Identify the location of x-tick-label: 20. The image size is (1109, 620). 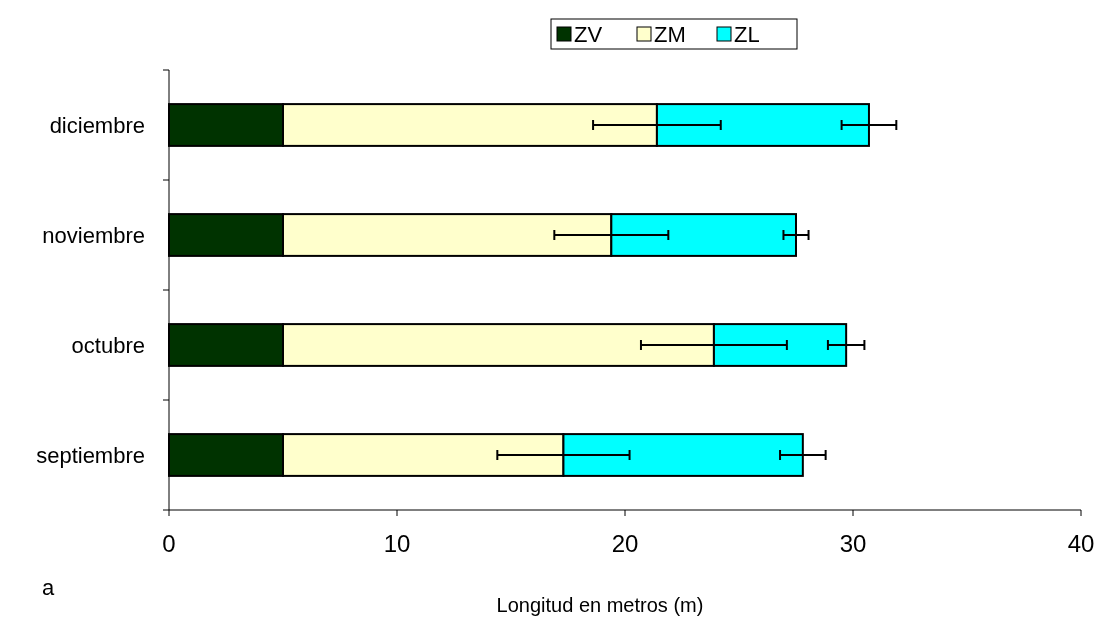
(625, 543).